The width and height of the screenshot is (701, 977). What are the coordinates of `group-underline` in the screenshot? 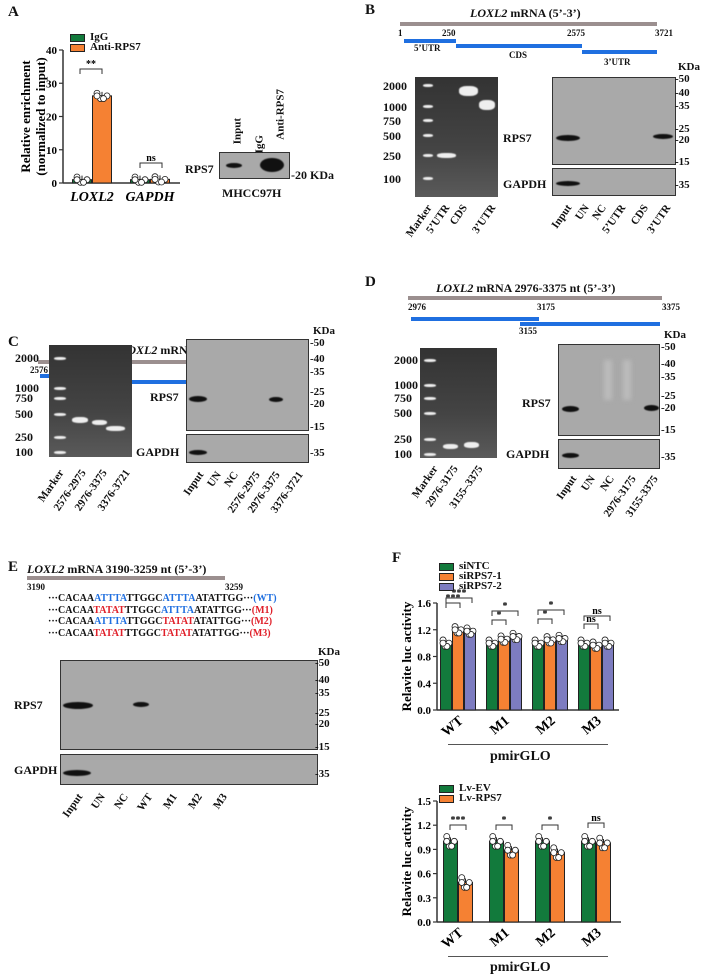 It's located at (528, 956).